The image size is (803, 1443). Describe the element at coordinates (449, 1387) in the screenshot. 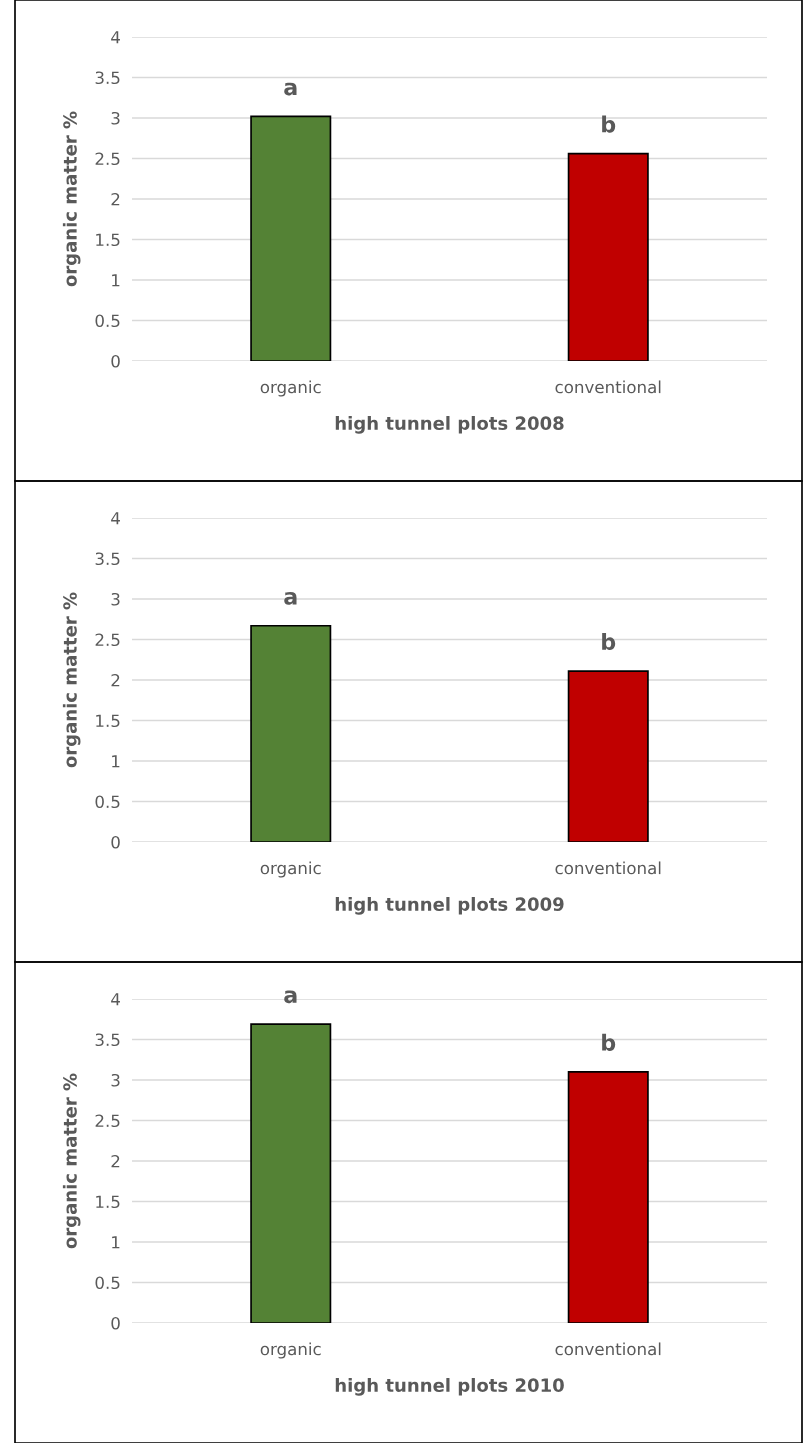

I see `x-axis-title: high tunnel plots 2010` at that location.